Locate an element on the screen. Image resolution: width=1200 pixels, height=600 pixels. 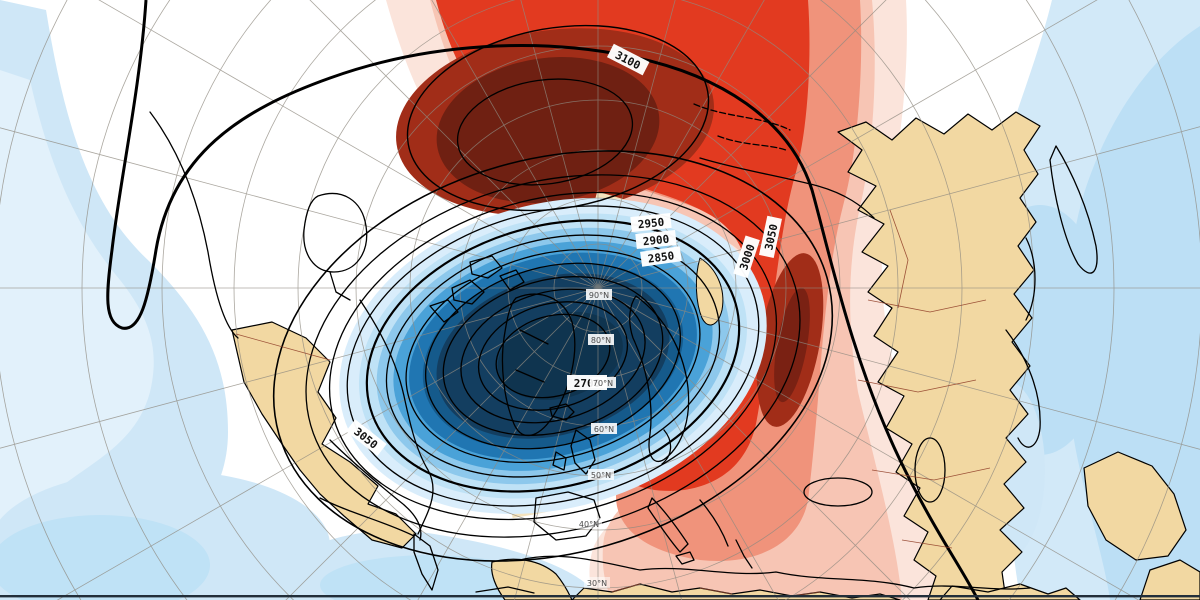
arabia-landmass is located at coordinates (1135, 506).